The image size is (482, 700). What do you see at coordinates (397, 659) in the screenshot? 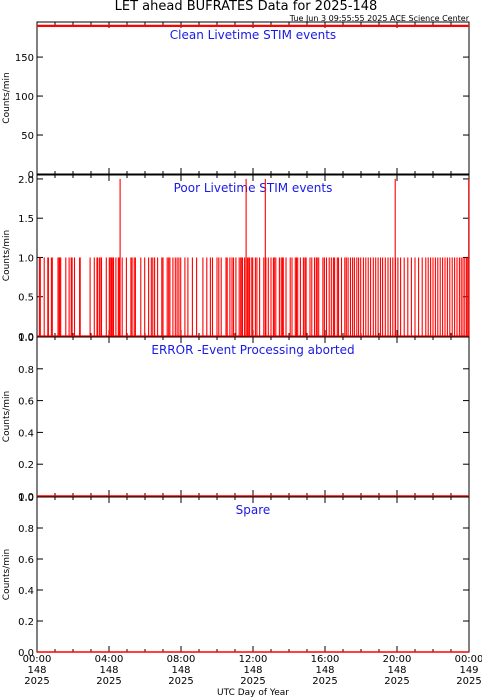
I see `x-tick-label-time: 20:00` at bounding box center [397, 659].